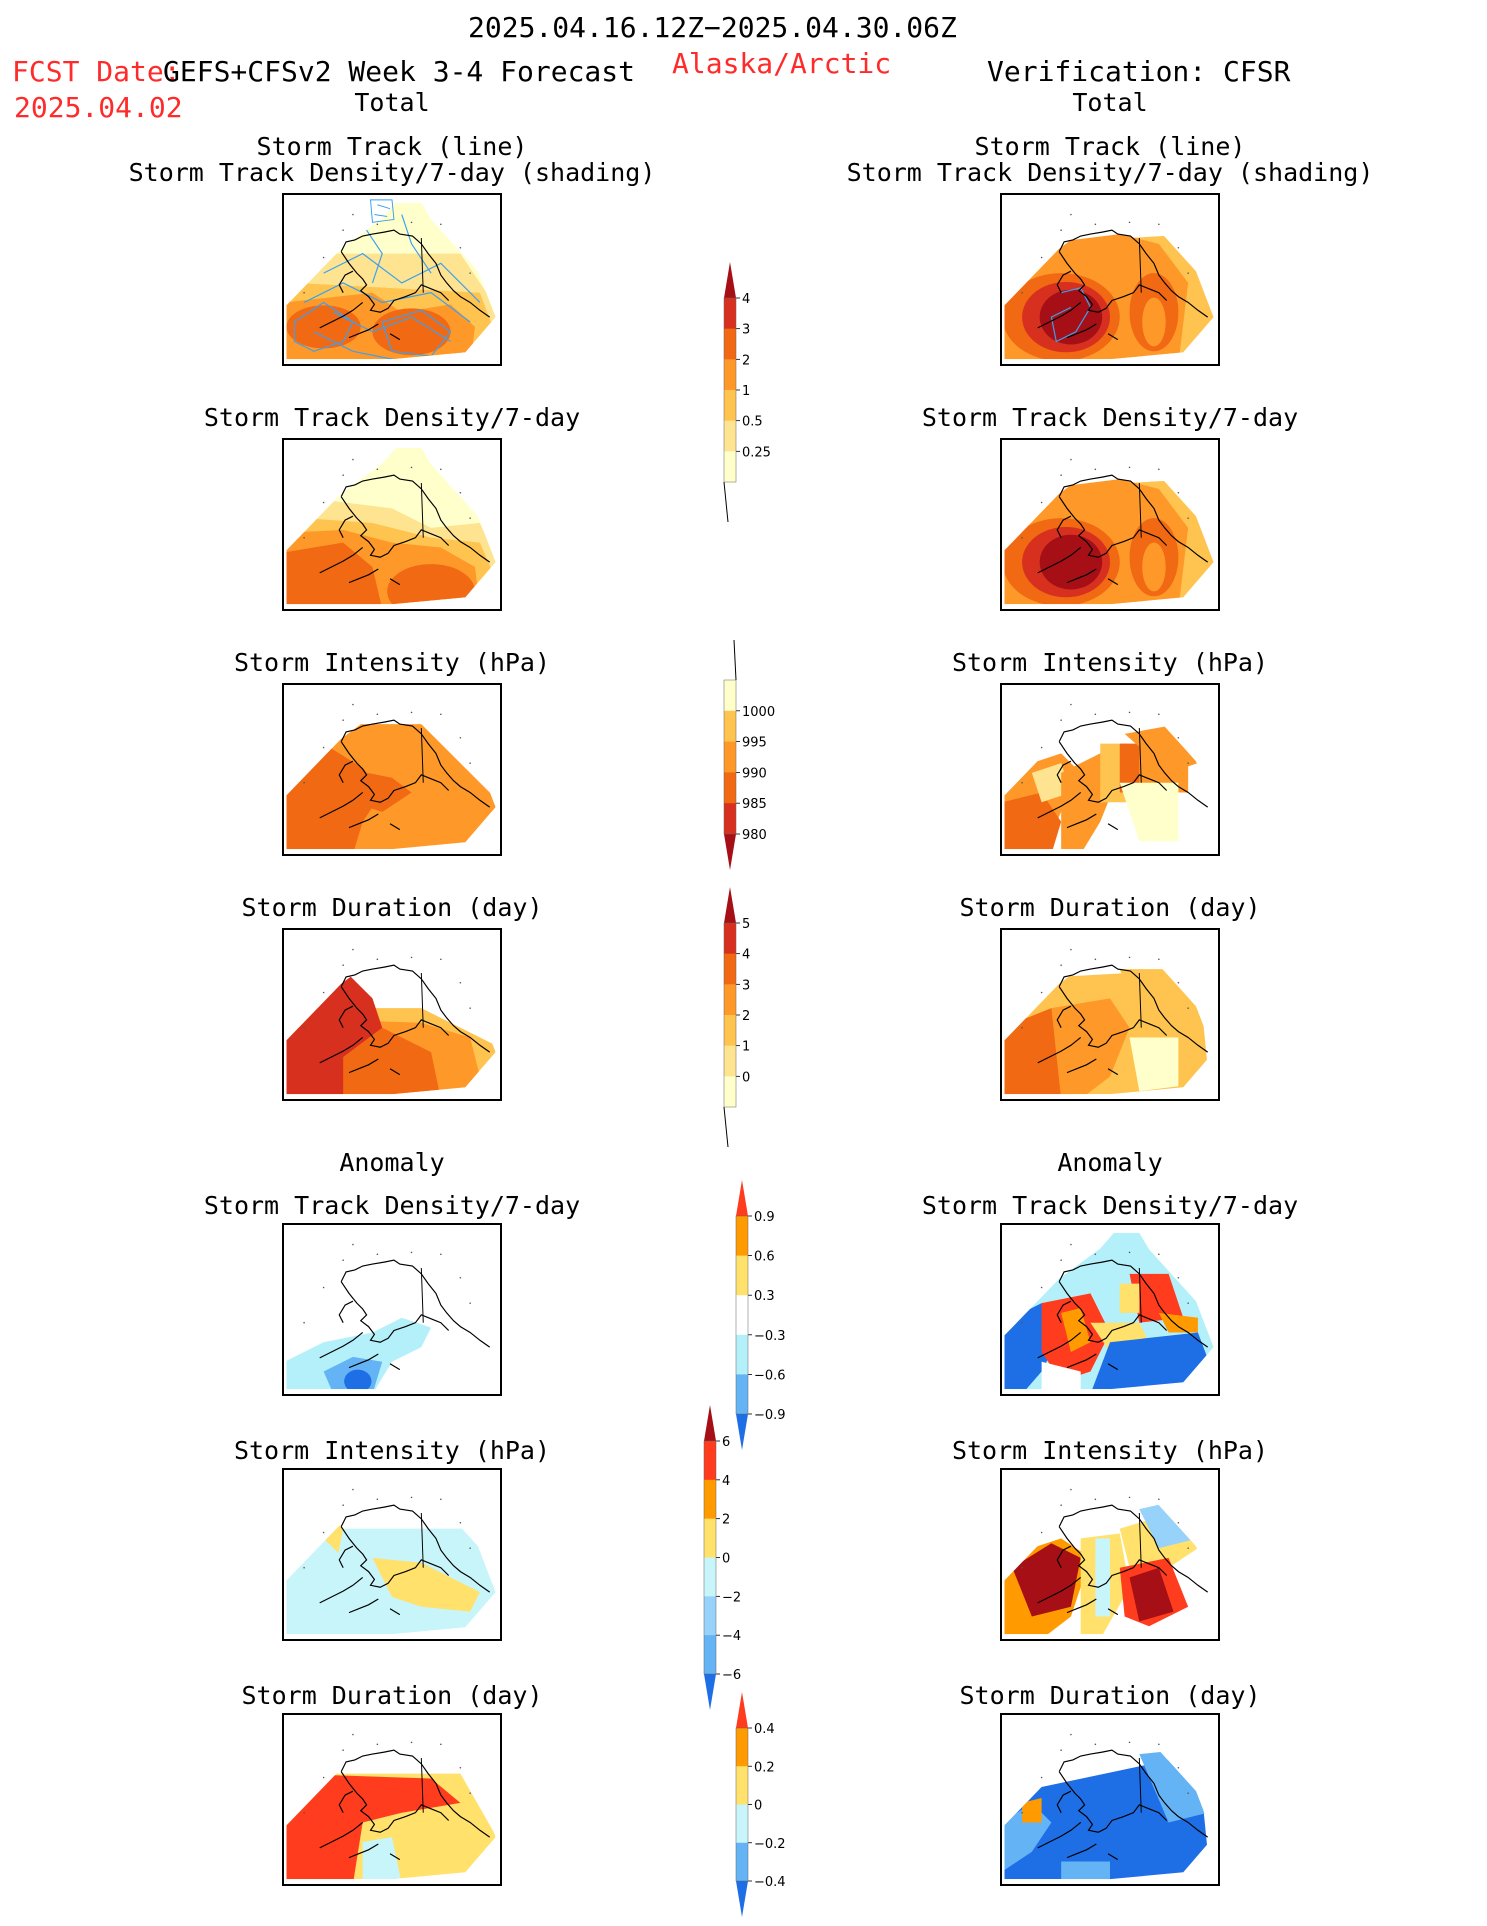 Image resolution: width=1487 pixels, height=1926 pixels. Describe the element at coordinates (754, 743) in the screenshot. I see `intensity_total-tick-label: 995` at that location.